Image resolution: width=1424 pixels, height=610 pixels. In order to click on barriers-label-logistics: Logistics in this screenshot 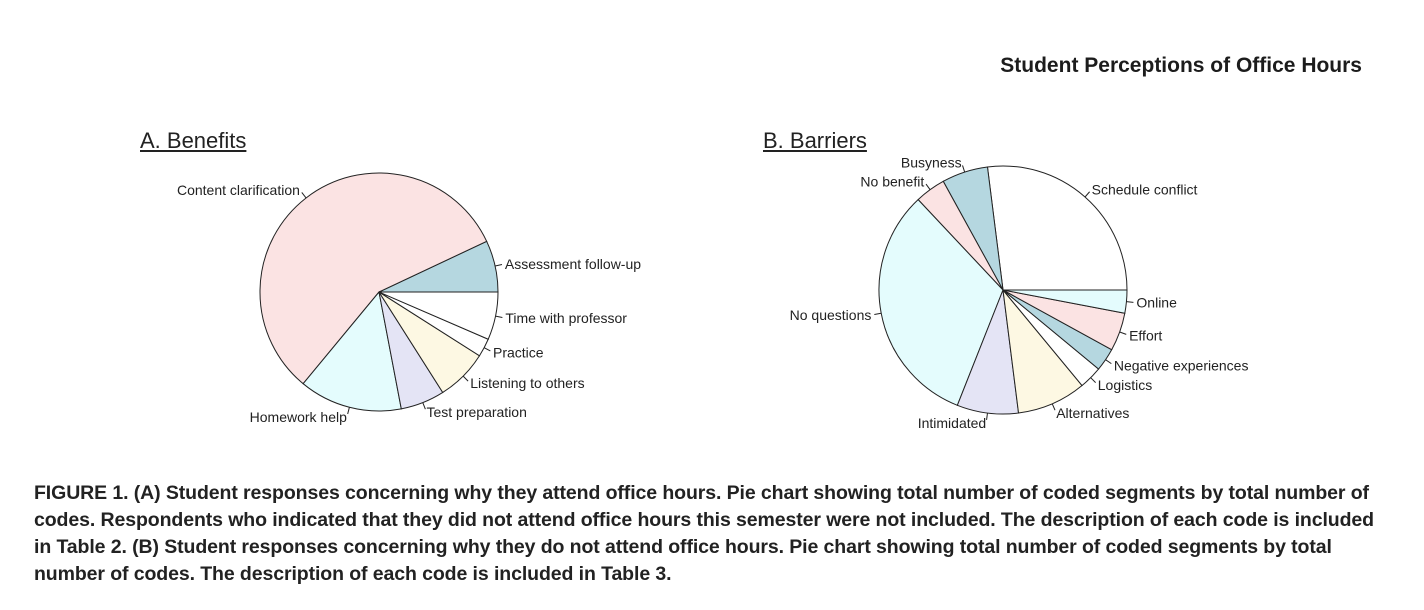, I will do `click(1125, 385)`.